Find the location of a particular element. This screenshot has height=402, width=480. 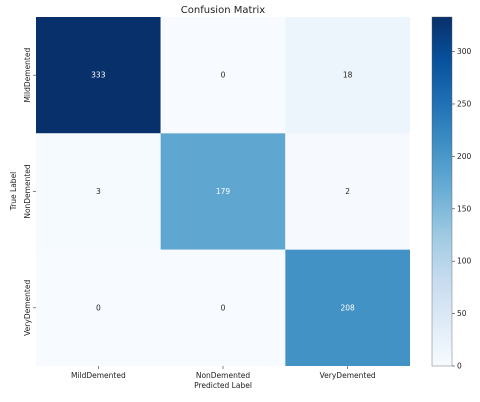

x-tick-labels: MildDemented NonDemented VeryDemented is located at coordinates (223, 373).